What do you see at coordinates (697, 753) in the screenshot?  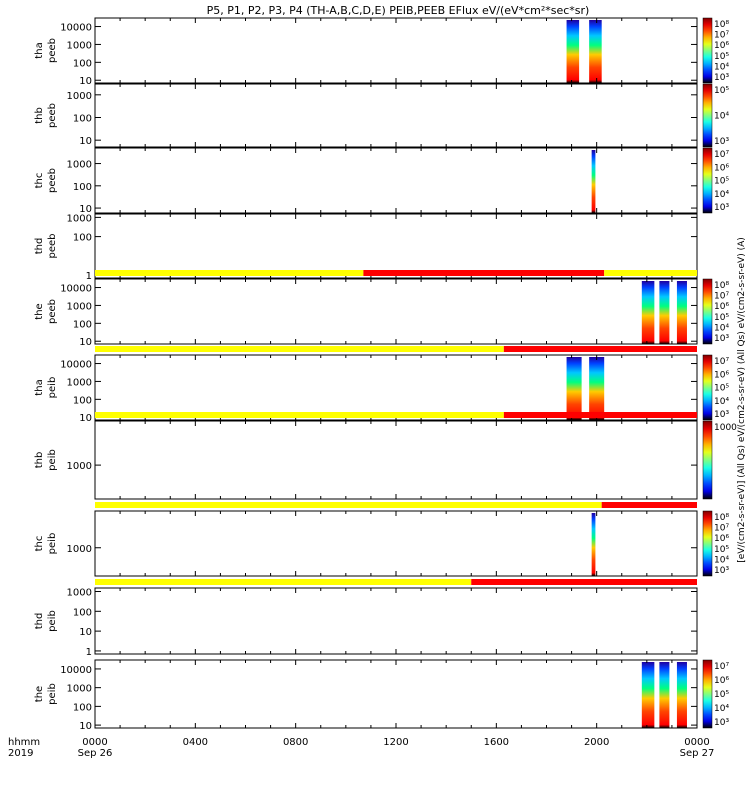 I see `date-end: Sep 27` at bounding box center [697, 753].